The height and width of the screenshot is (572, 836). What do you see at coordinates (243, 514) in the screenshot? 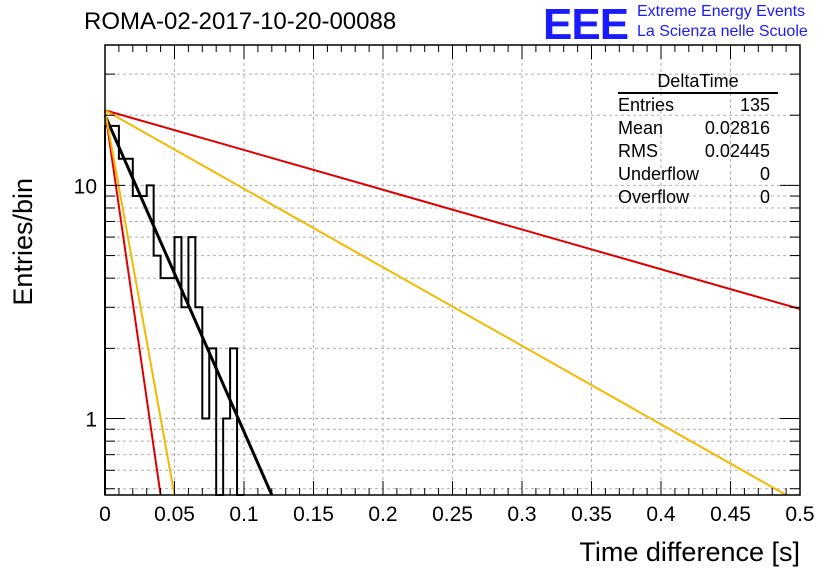
I see `x-tick-label: 0.1` at bounding box center [243, 514].